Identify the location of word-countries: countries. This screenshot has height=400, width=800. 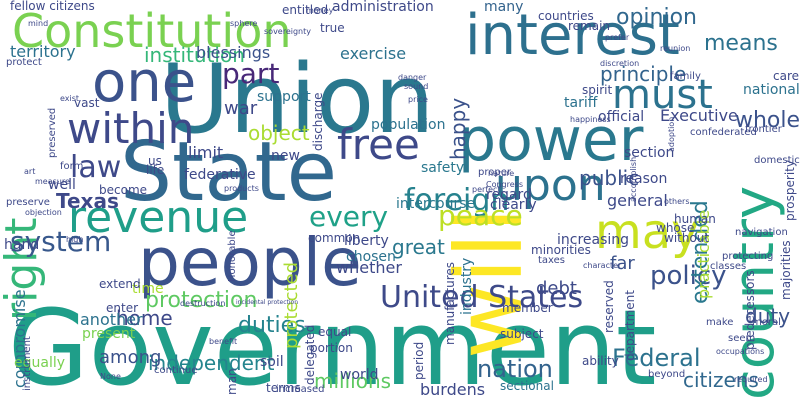
(566, 16).